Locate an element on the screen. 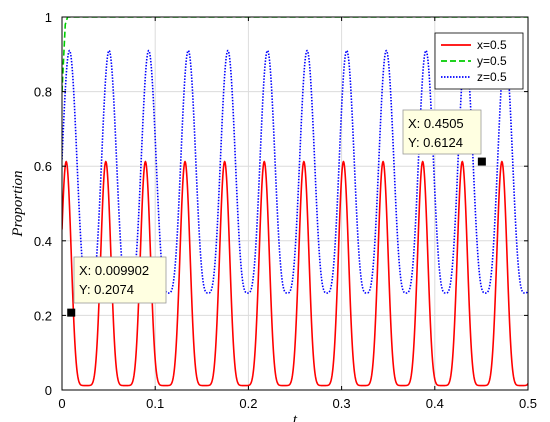 This screenshot has width=550, height=422. y-tick-label: 0.6 is located at coordinates (43, 166).